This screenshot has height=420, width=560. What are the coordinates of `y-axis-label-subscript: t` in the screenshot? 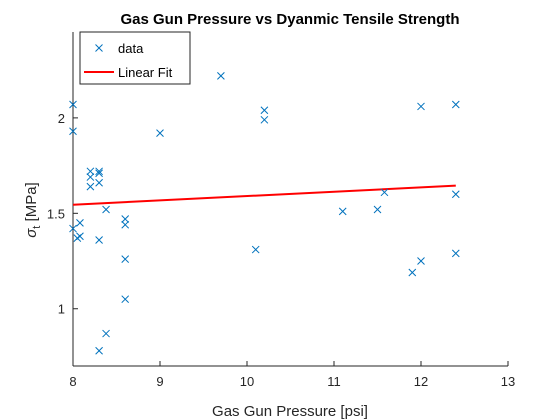 It's located at (37, 227).